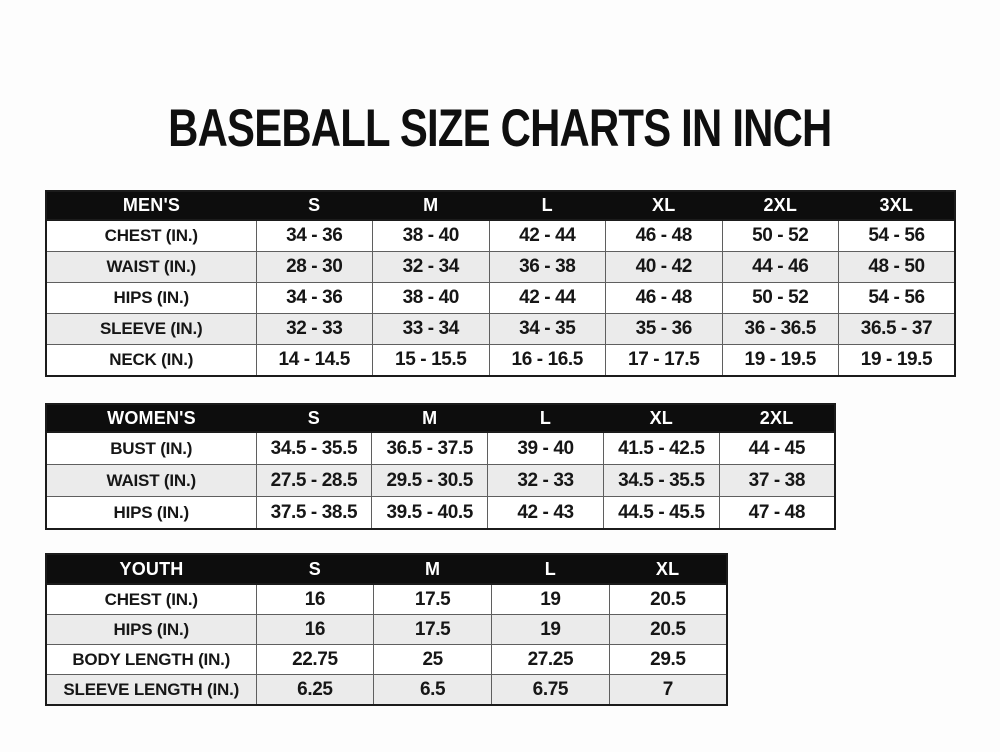 Image resolution: width=1000 pixels, height=752 pixels. What do you see at coordinates (314, 513) in the screenshot?
I see `value-cell: 37.5 - 38.5` at bounding box center [314, 513].